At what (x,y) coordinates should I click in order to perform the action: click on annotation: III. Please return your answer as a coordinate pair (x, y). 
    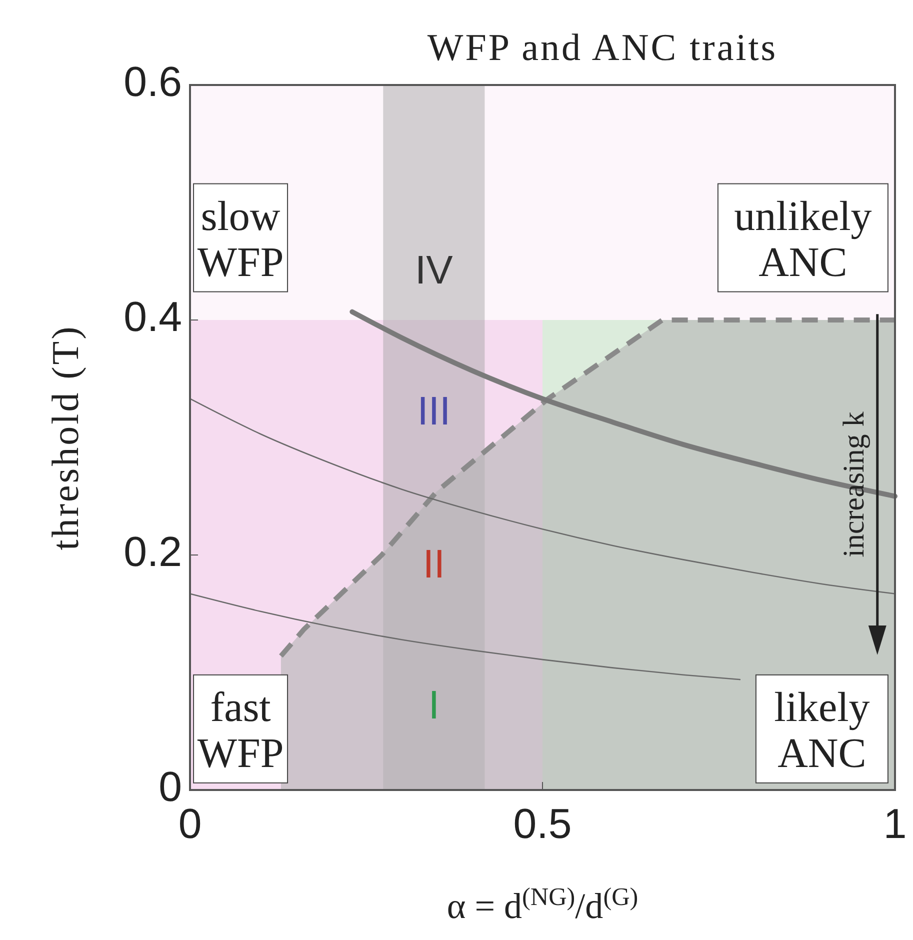
    Looking at the image, I should click on (434, 412).